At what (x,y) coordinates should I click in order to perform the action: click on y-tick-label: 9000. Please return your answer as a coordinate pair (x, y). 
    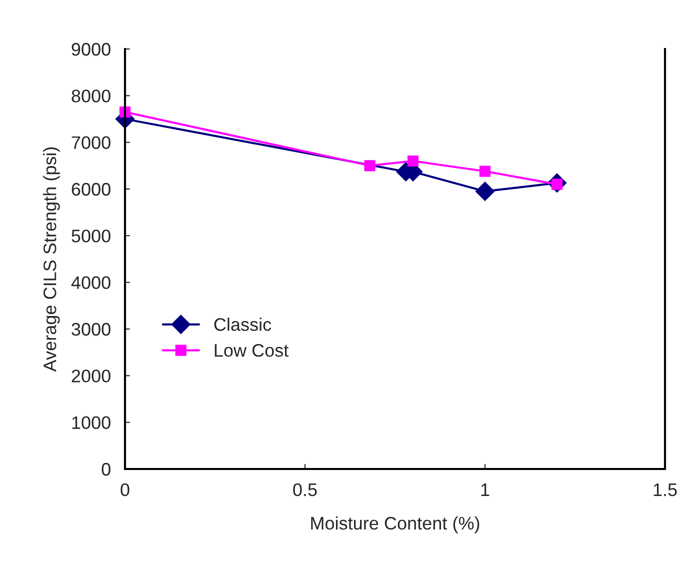
    Looking at the image, I should click on (91, 49).